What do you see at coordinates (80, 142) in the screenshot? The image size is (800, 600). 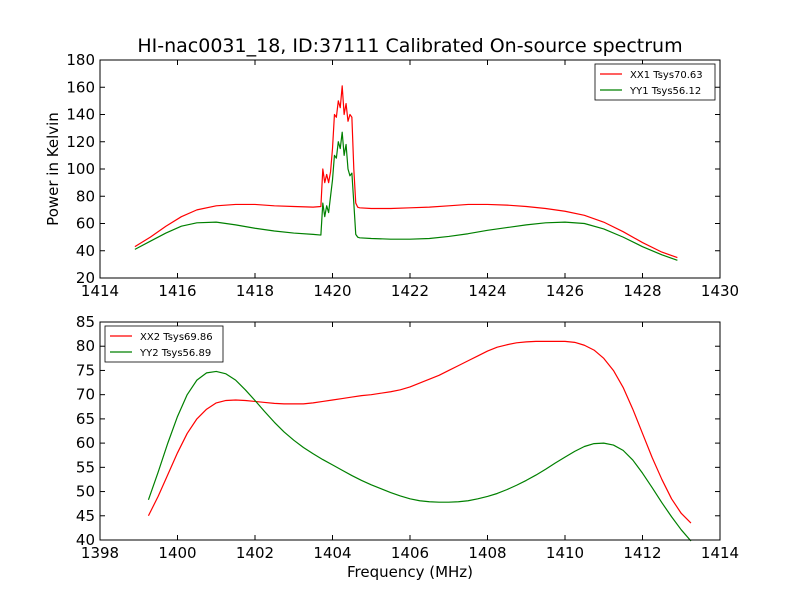 I see `y-tick-label: 120` at bounding box center [80, 142].